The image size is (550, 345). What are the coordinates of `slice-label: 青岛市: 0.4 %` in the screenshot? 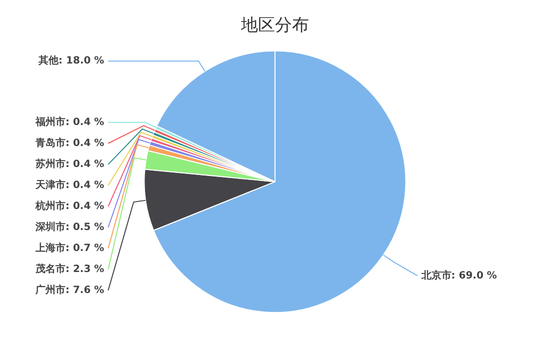 It's located at (69, 142).